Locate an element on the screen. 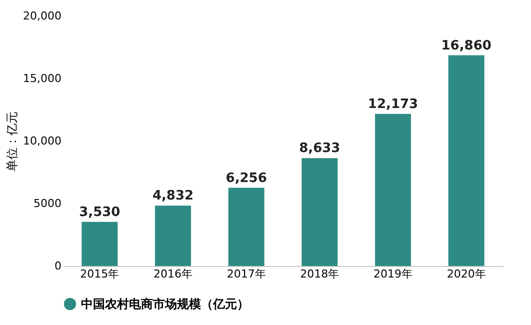 This screenshot has width=531, height=325. text: 4,832 is located at coordinates (173, 196).